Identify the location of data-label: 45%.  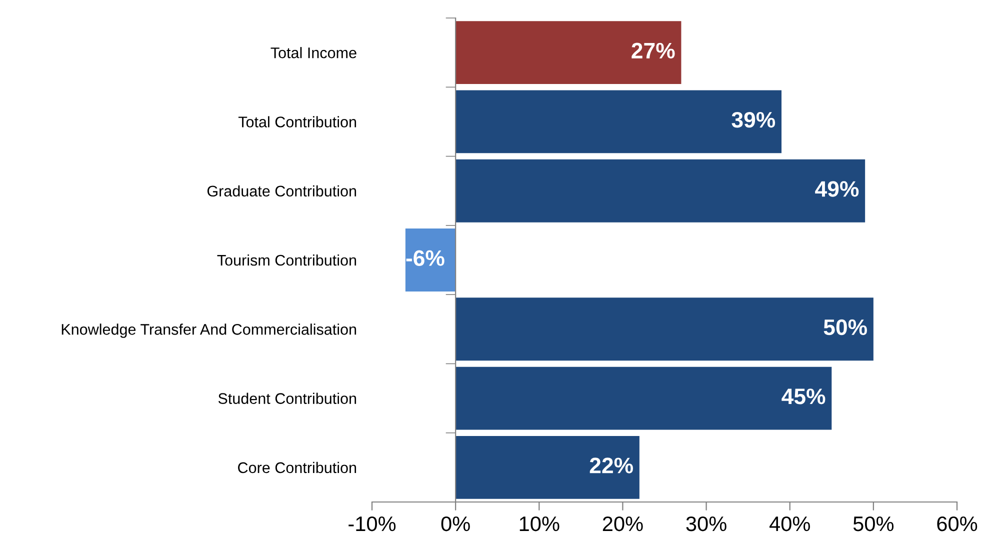
(804, 396).